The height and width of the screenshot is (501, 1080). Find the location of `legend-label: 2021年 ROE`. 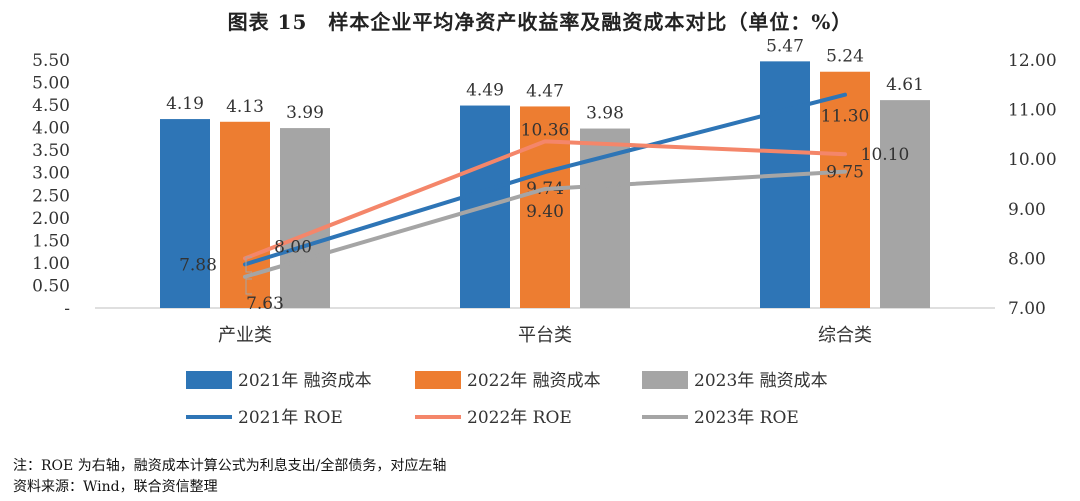

legend-label: 2021年 ROE is located at coordinates (290, 418).